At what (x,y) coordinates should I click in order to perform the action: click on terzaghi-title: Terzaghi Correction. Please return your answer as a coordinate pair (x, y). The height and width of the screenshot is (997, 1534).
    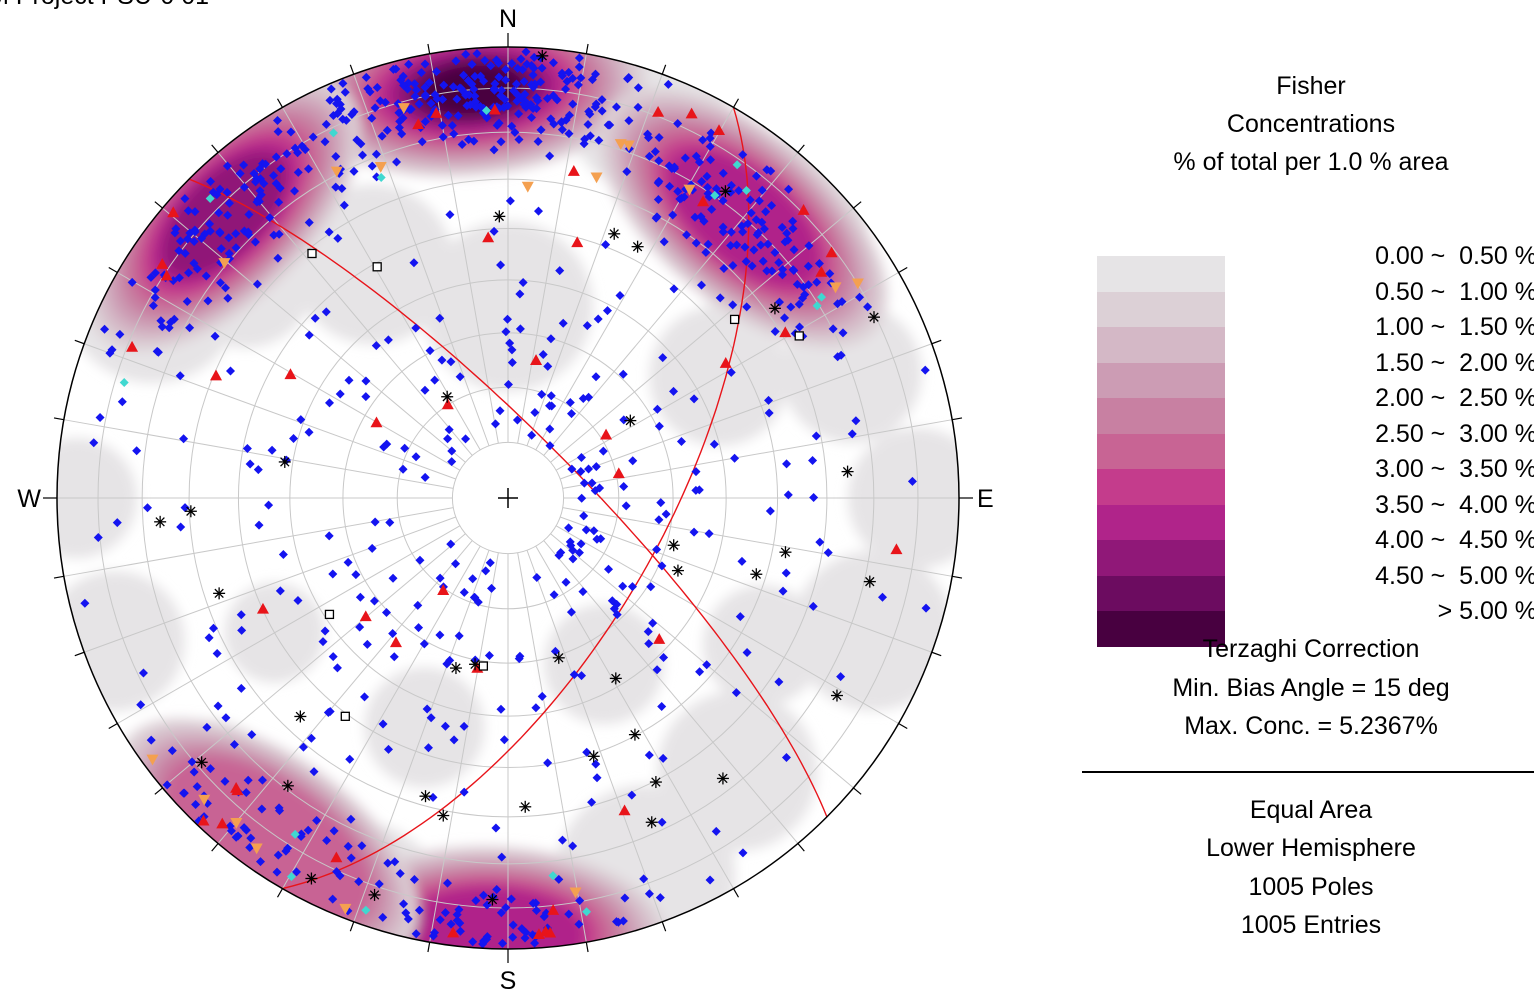
    Looking at the image, I should click on (1311, 649).